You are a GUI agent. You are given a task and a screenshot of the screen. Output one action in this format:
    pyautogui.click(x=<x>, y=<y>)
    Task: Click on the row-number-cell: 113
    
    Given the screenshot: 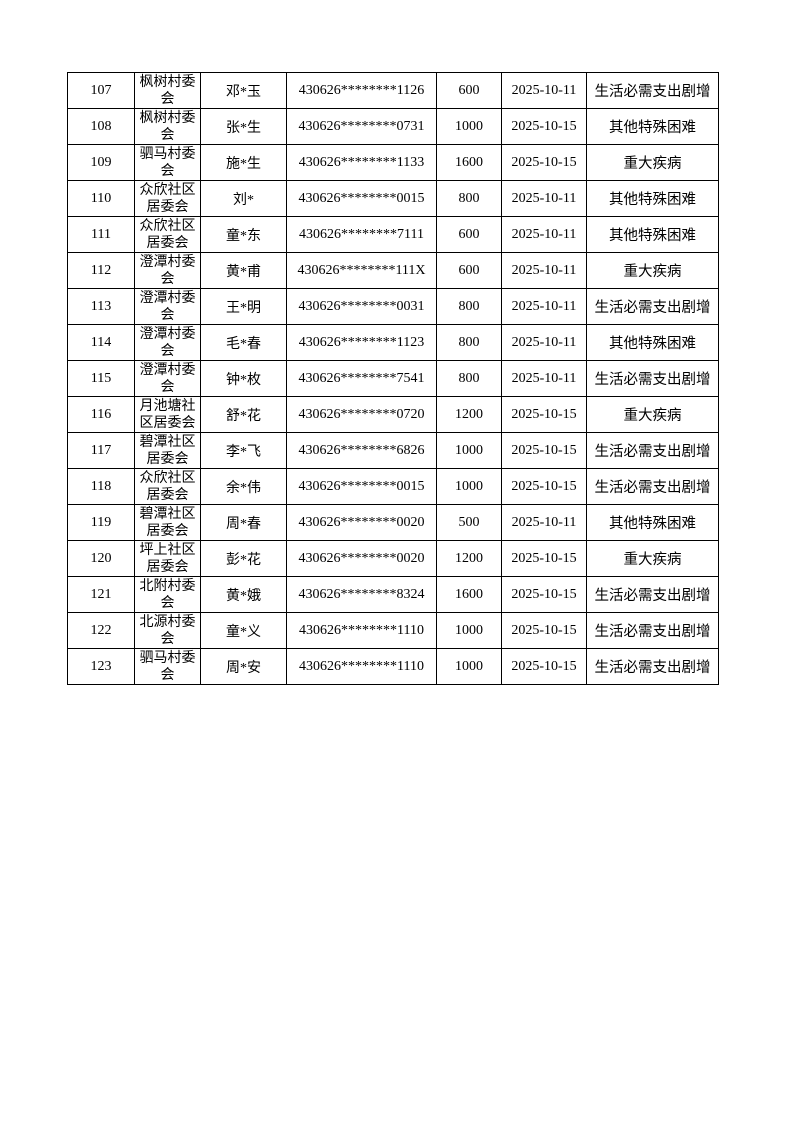 What is the action you would take?
    pyautogui.click(x=101, y=306)
    